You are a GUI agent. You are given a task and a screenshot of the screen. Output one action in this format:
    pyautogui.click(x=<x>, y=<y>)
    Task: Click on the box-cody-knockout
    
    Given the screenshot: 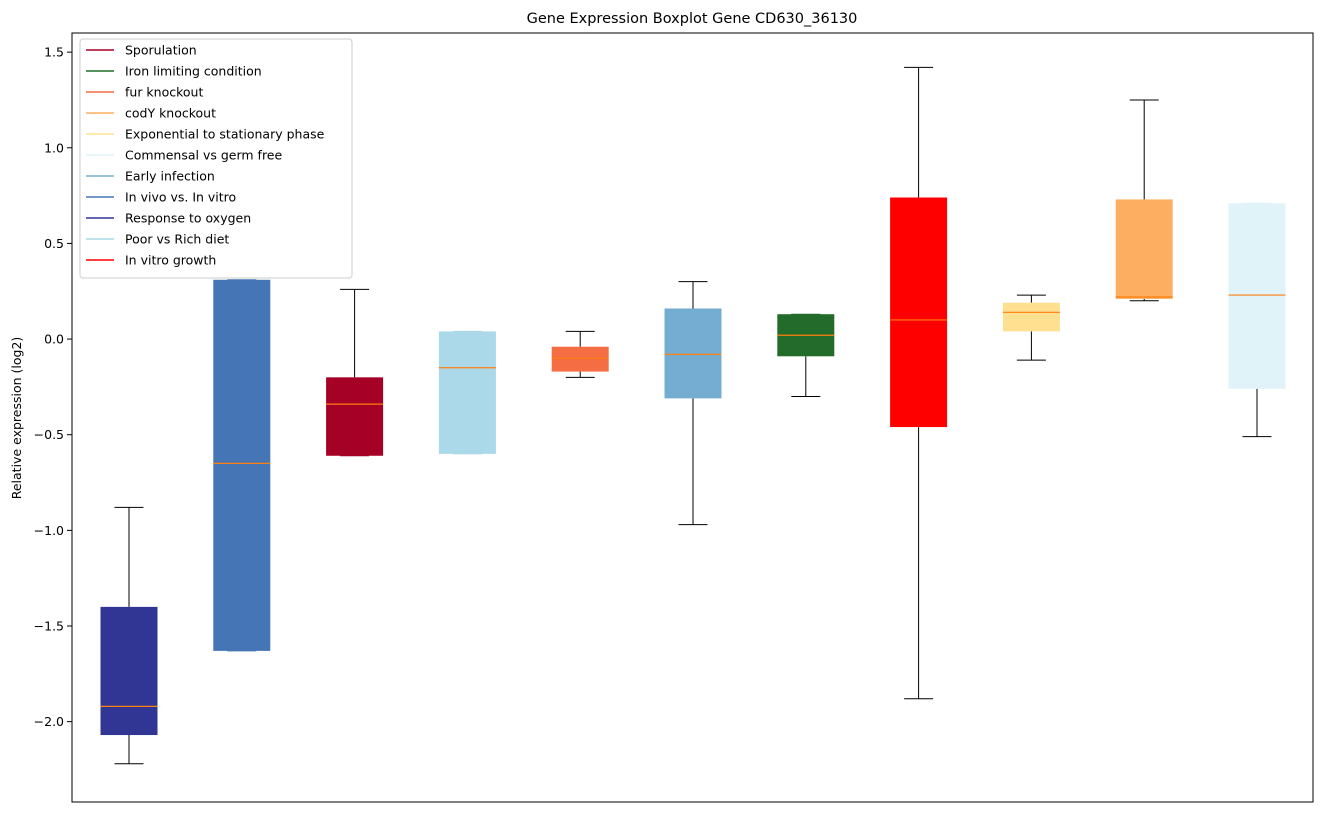 What is the action you would take?
    pyautogui.click(x=1144, y=200)
    